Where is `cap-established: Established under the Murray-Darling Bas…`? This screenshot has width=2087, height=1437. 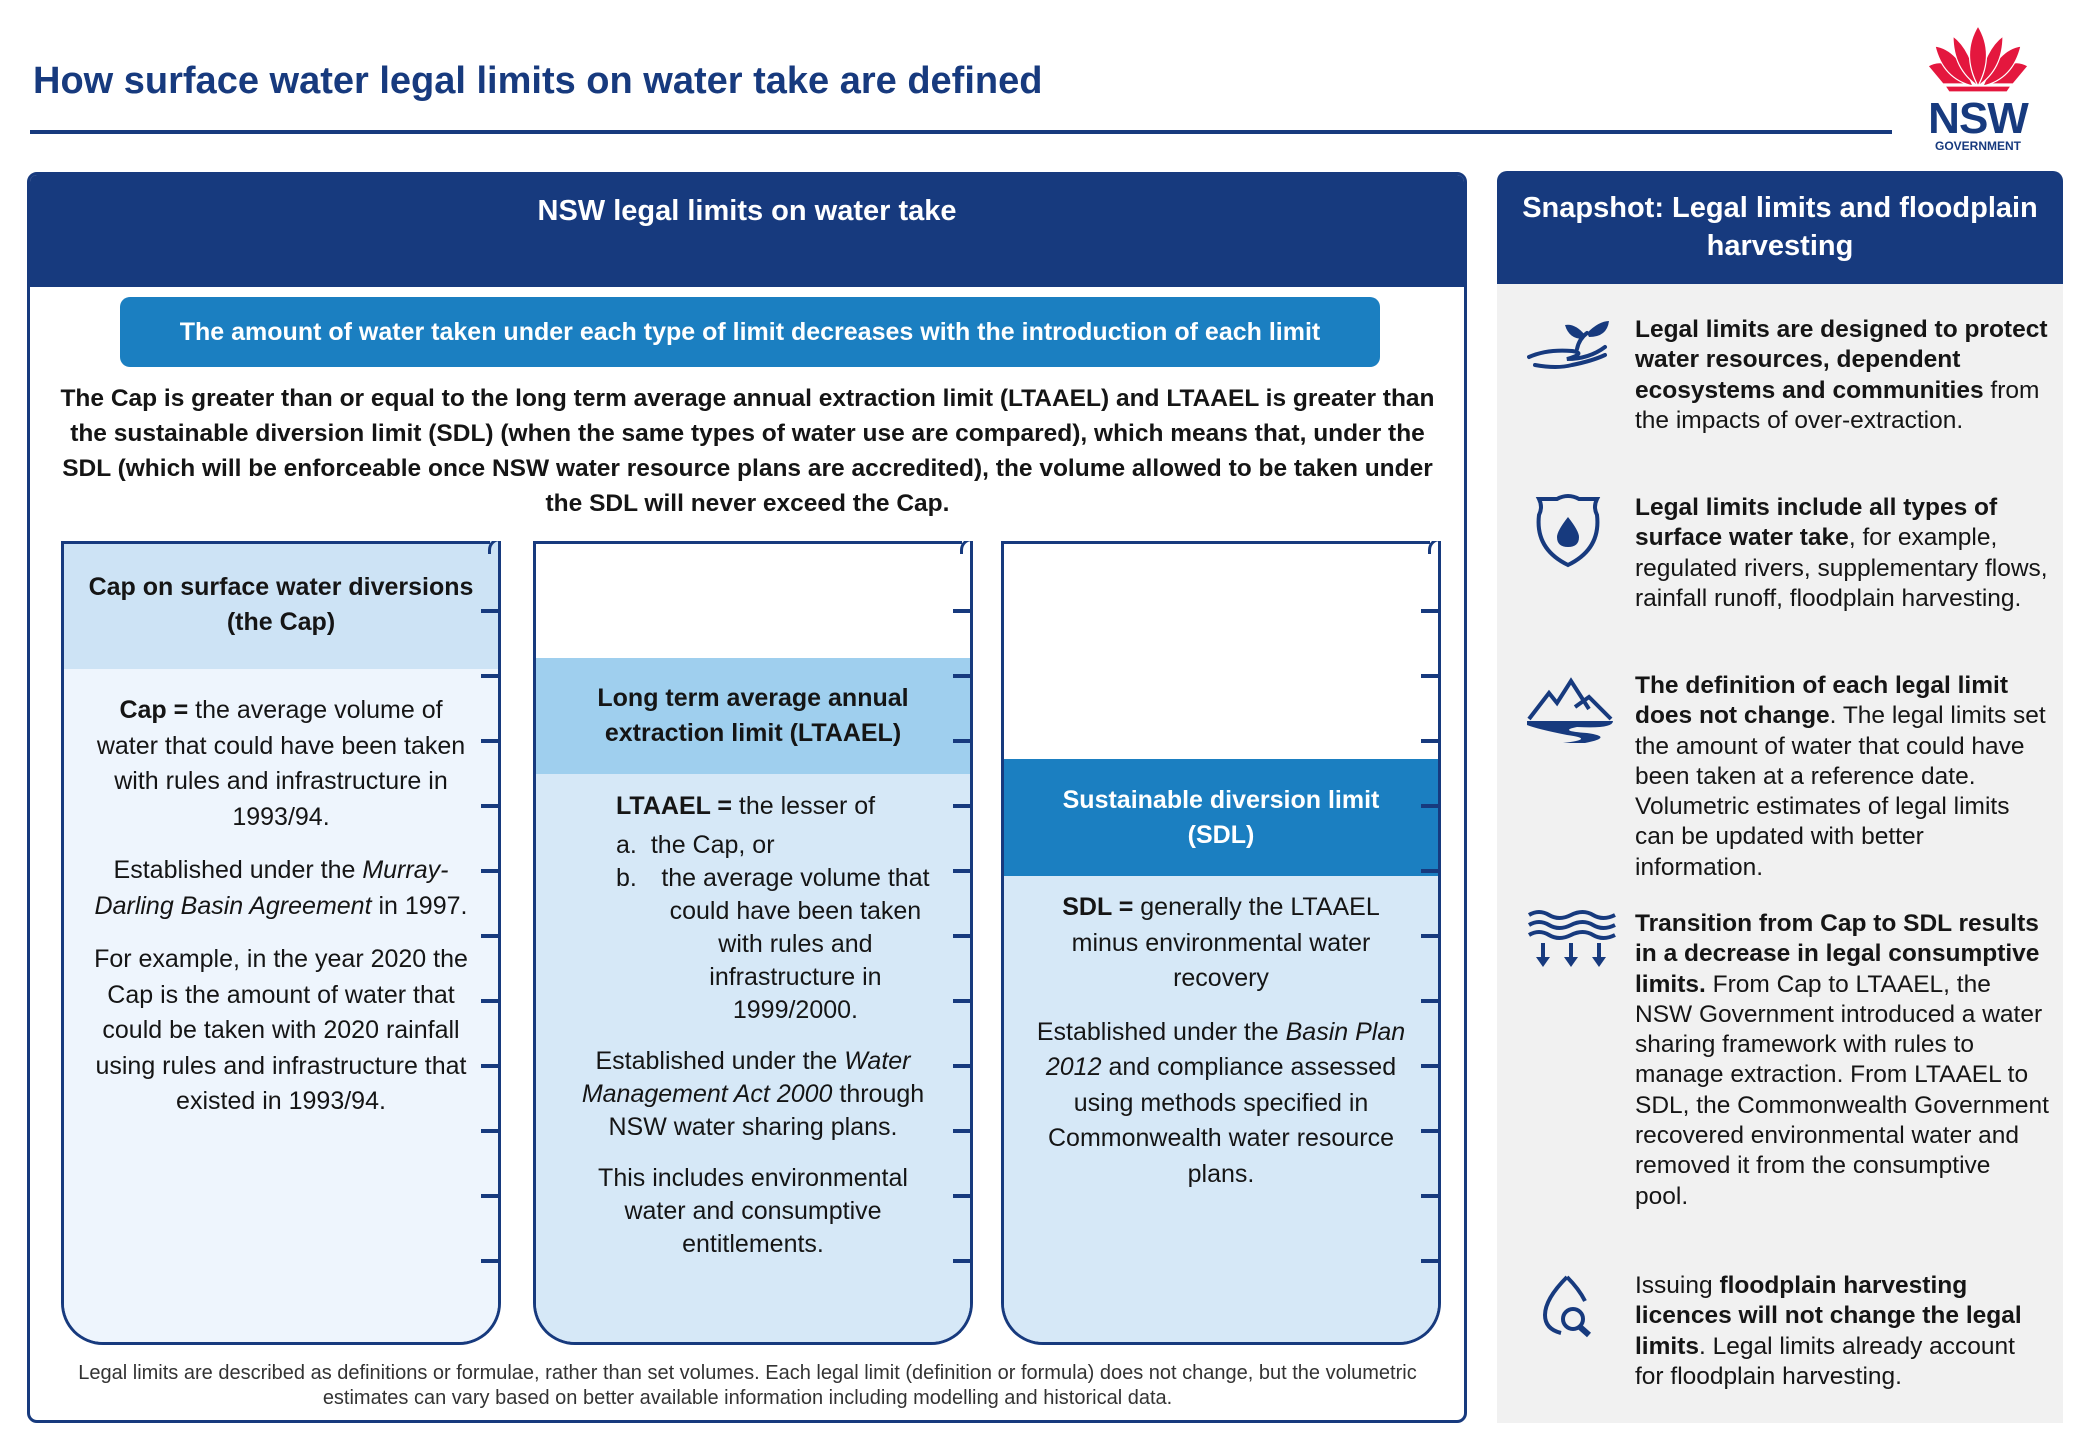 cap-established: Established under the Murray-Darling Bas… is located at coordinates (281, 888).